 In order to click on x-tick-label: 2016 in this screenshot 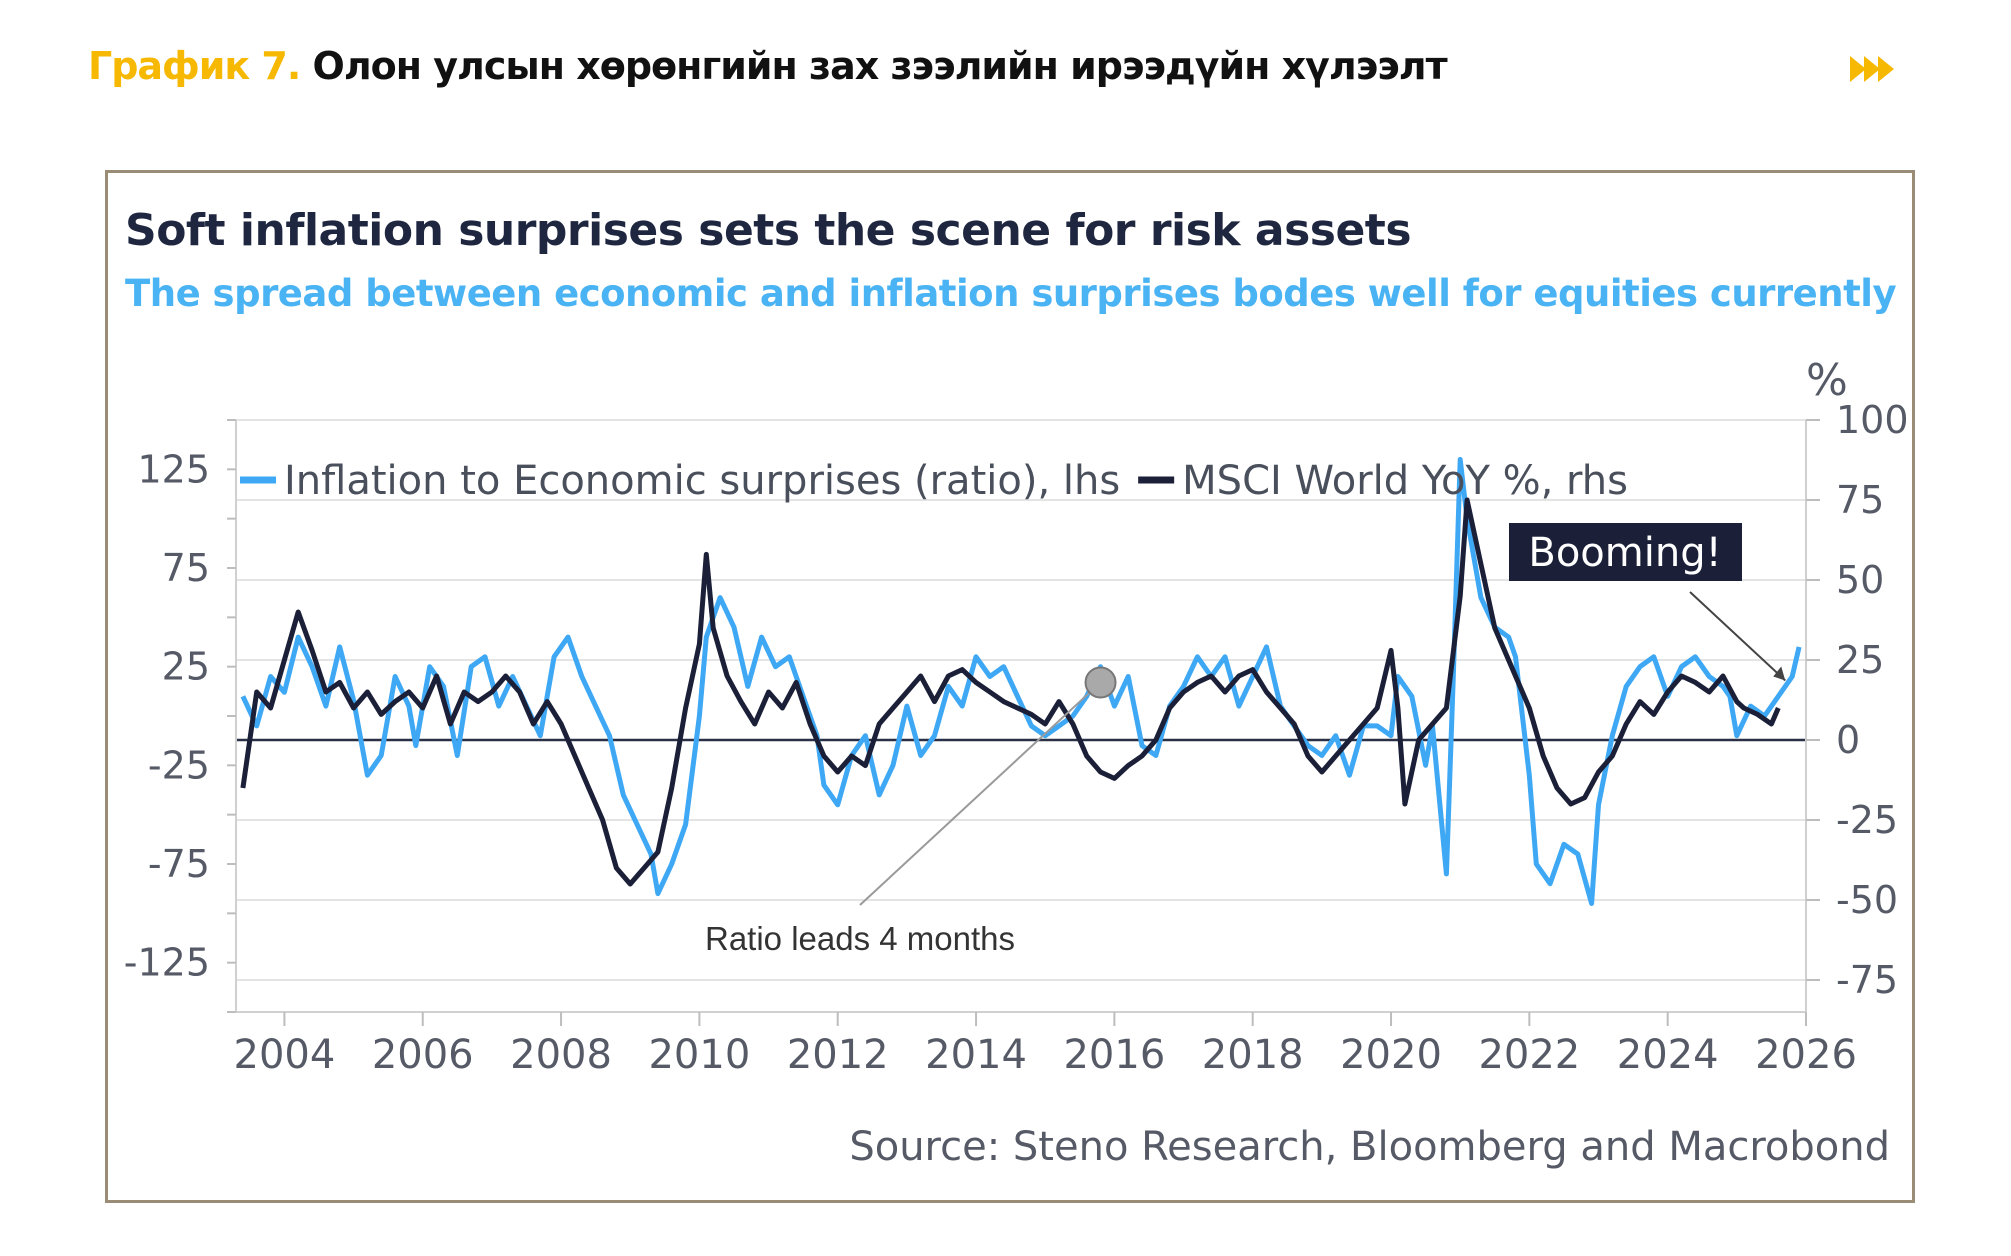, I will do `click(1114, 1055)`.